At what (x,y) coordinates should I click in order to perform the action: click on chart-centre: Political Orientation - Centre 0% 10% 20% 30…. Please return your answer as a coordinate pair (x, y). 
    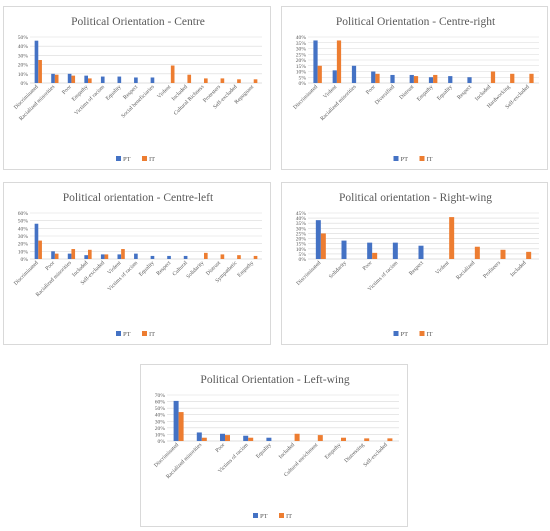
    Looking at the image, I should click on (137, 89).